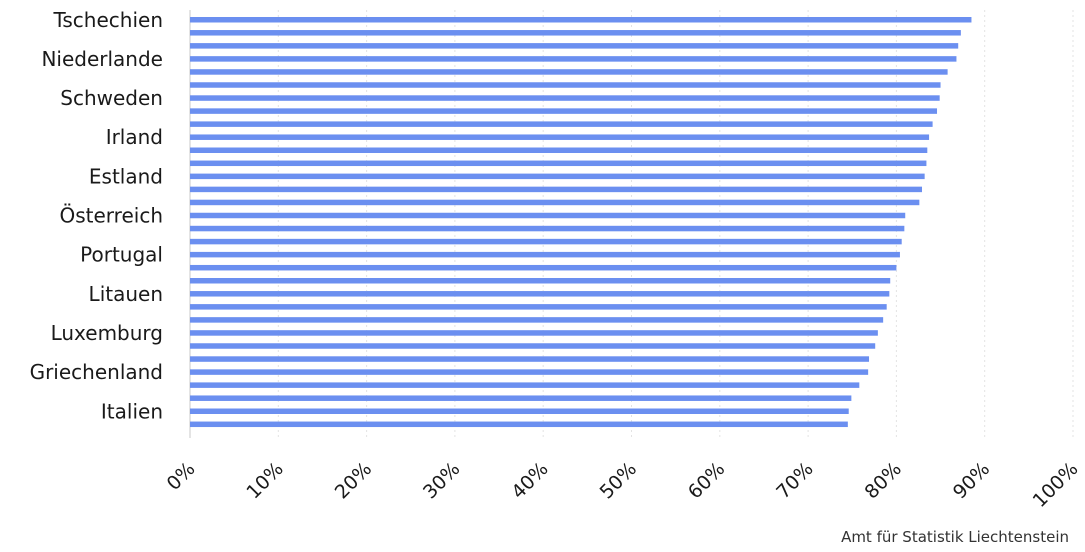  What do you see at coordinates (111, 98) in the screenshot?
I see `category-label: Schweden` at bounding box center [111, 98].